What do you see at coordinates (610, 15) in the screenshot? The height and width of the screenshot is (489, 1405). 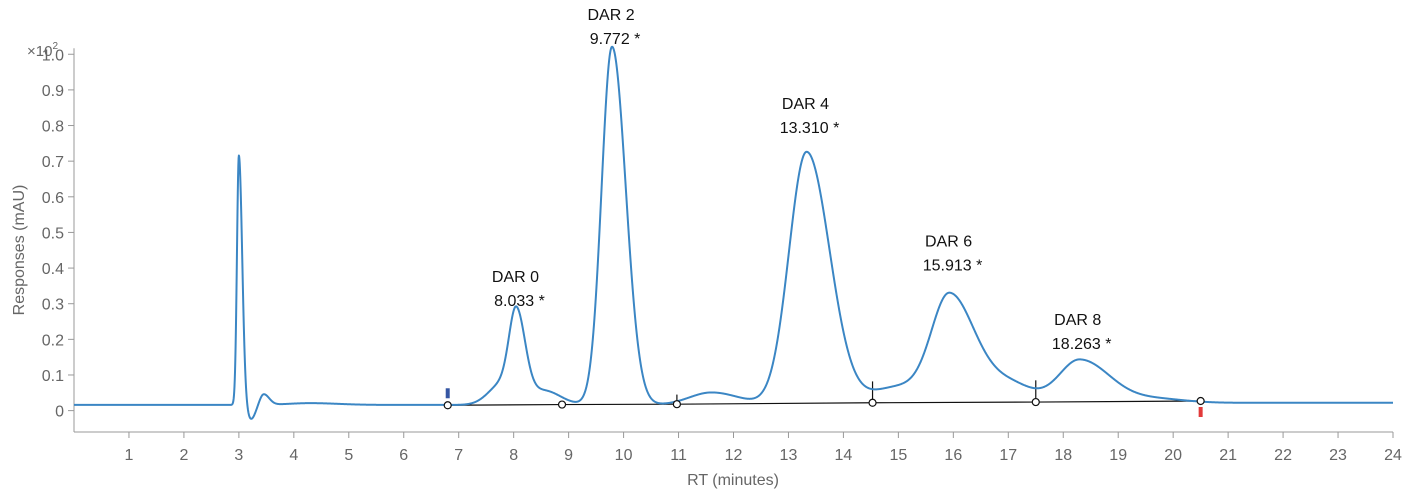 I see `peak-name-label: DAR 2` at bounding box center [610, 15].